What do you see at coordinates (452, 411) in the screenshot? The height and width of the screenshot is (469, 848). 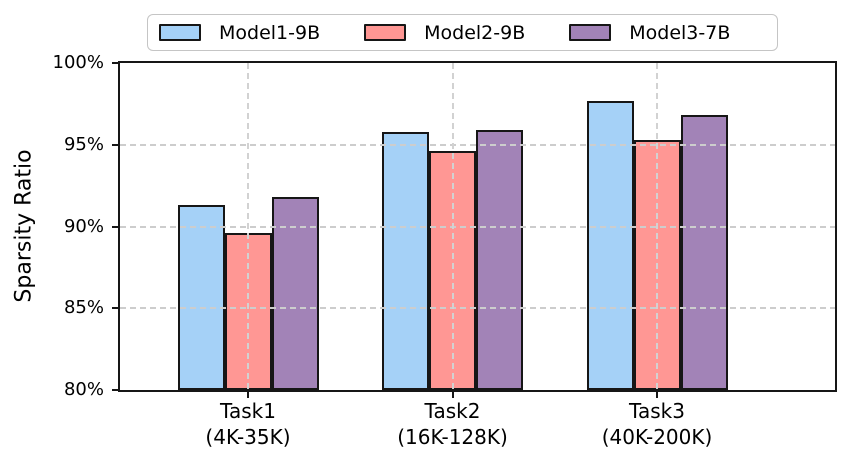 I see `x-tick-label-line1: Task2` at bounding box center [452, 411].